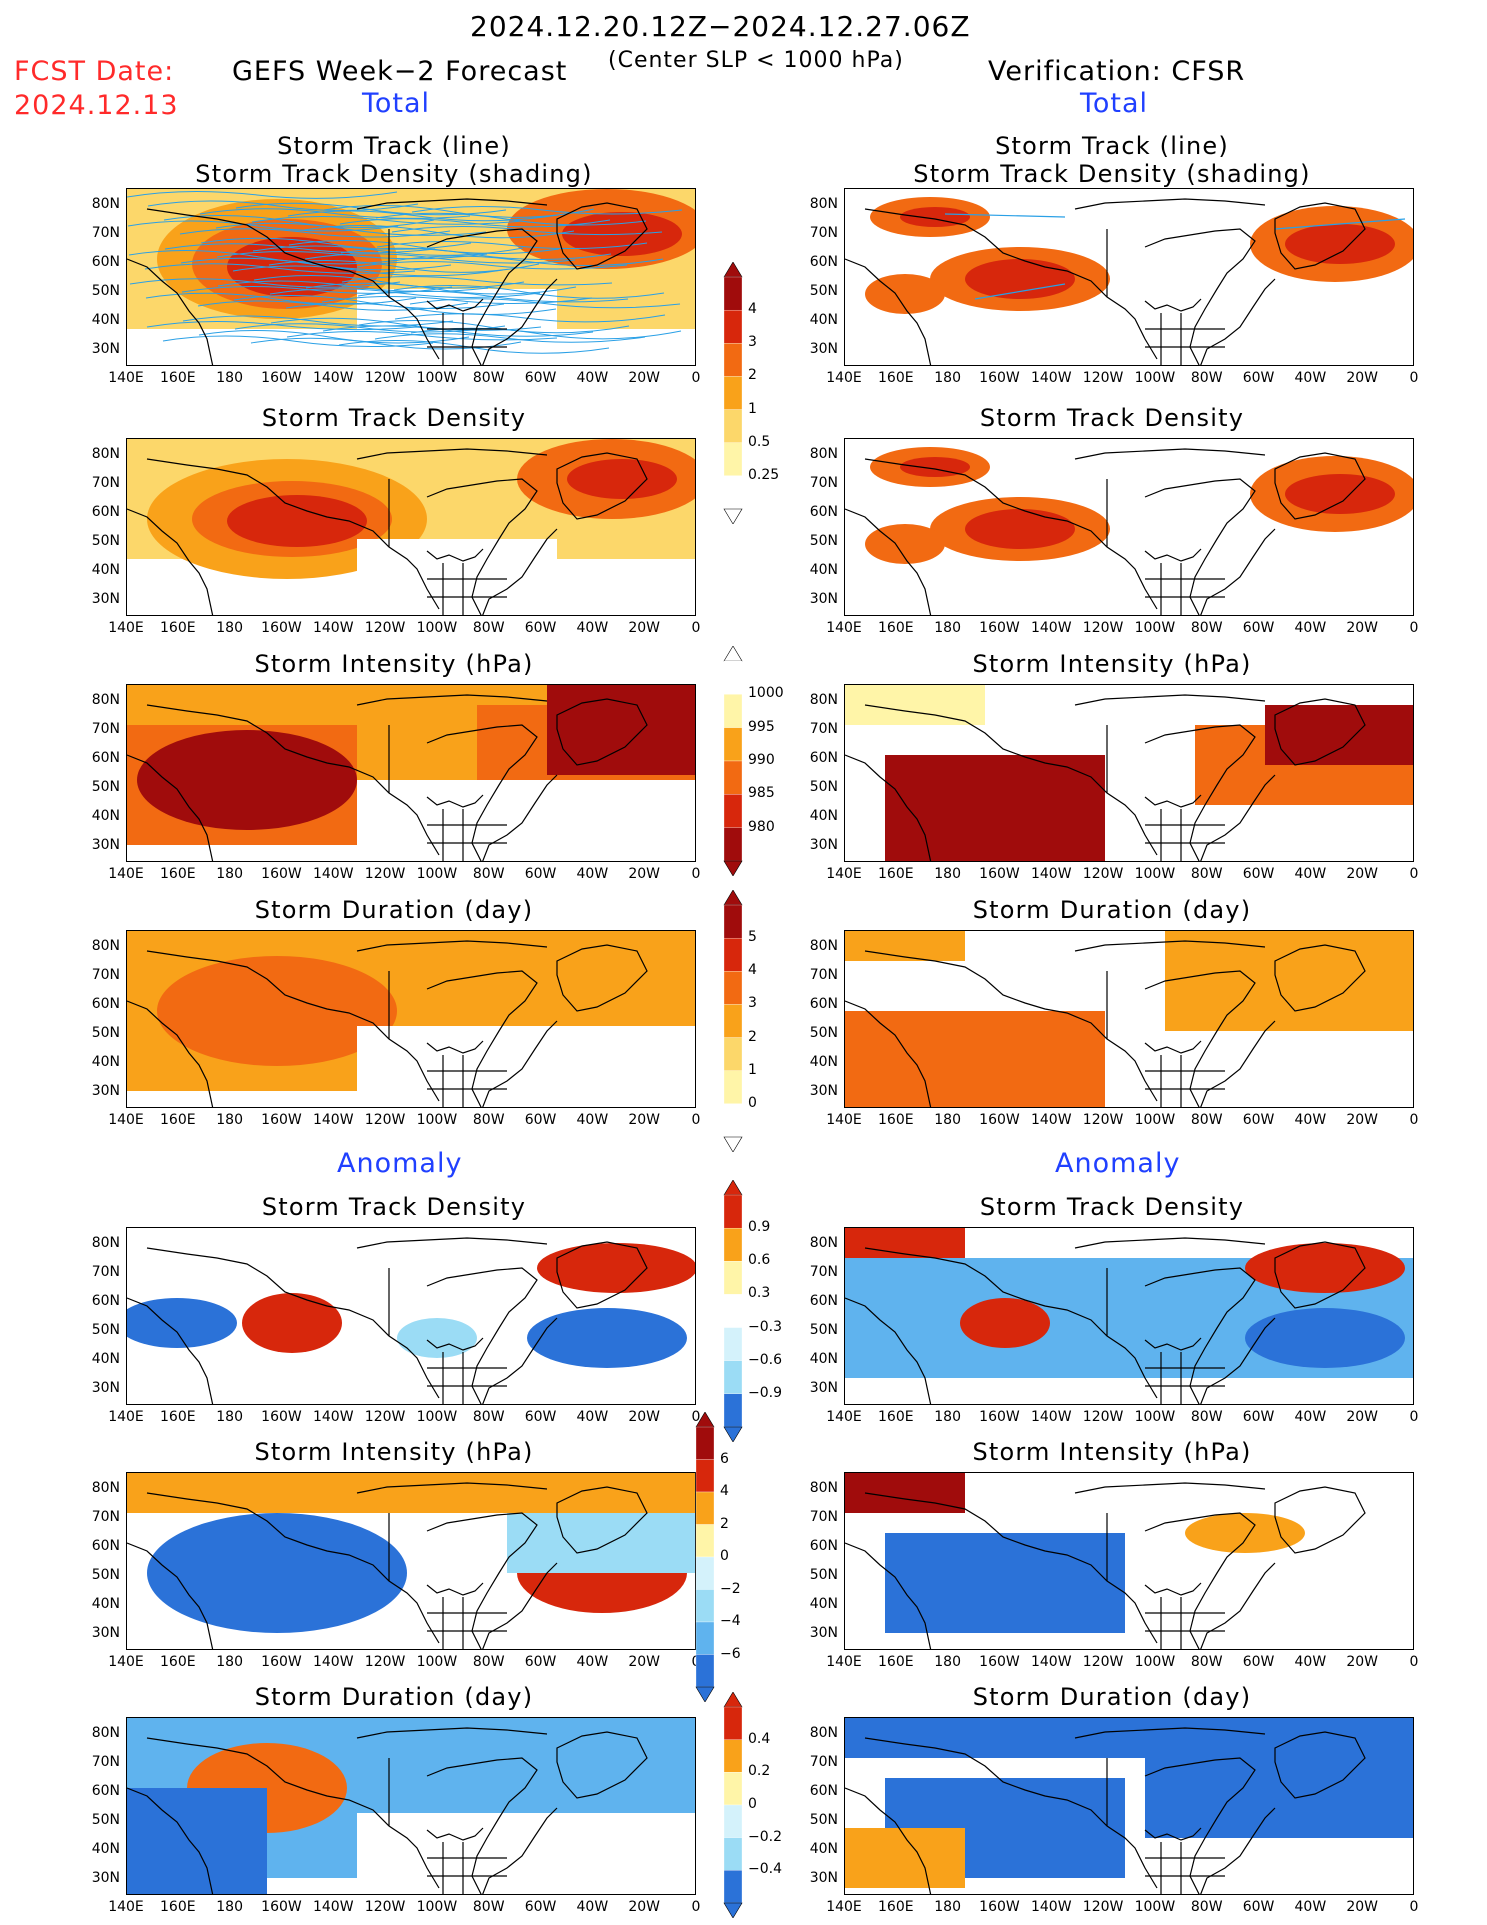 This screenshot has height=1925, width=1487. What do you see at coordinates (394, 146) in the screenshot?
I see `panel-title-line1: Storm Track (line)` at bounding box center [394, 146].